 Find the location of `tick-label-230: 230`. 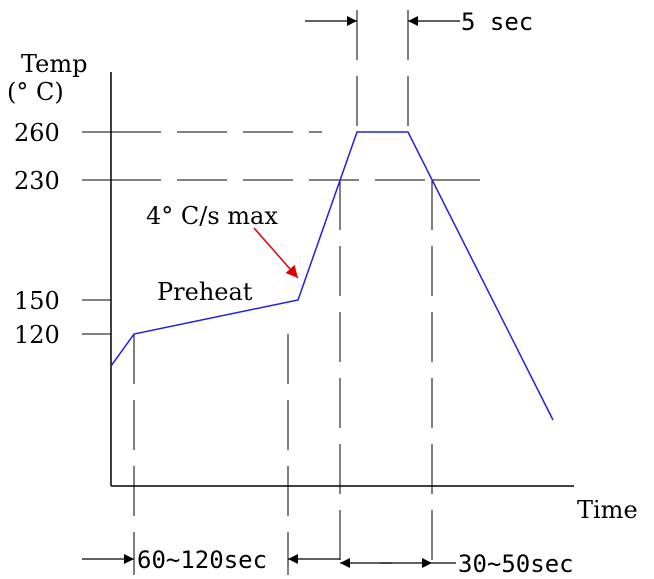

tick-label-230: 230 is located at coordinates (37, 181).